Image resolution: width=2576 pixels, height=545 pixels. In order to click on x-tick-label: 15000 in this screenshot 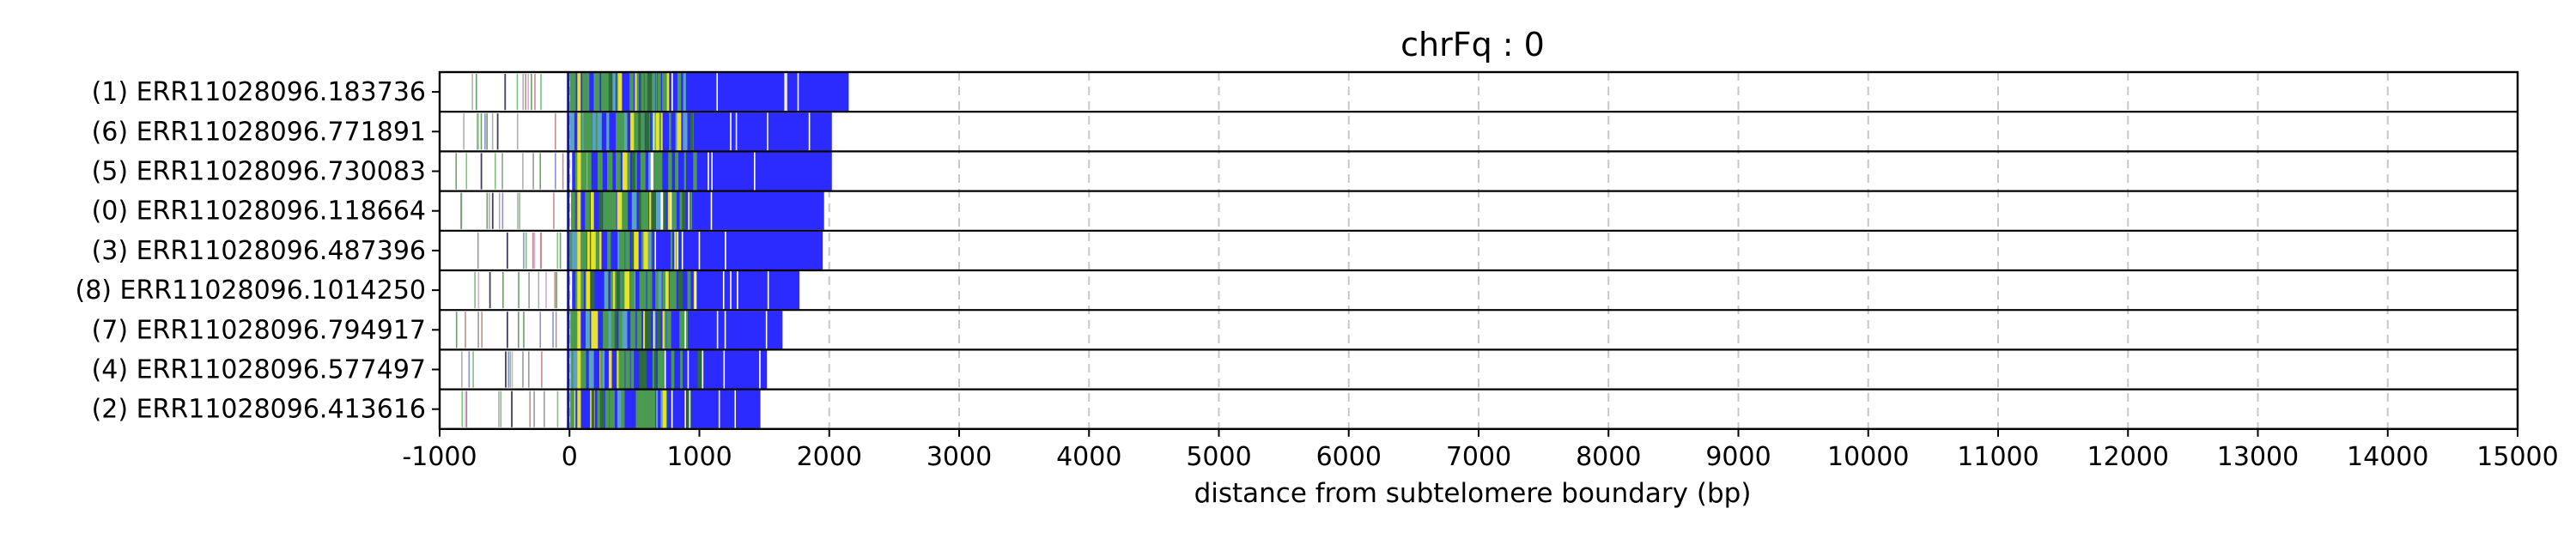, I will do `click(2517, 457)`.